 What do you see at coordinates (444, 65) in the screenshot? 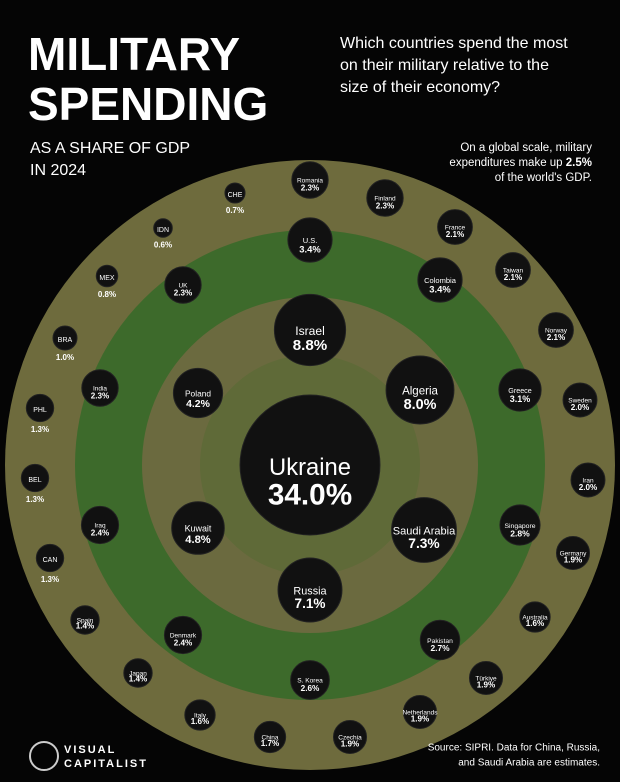
I see `question: on their military relative to the` at bounding box center [444, 65].